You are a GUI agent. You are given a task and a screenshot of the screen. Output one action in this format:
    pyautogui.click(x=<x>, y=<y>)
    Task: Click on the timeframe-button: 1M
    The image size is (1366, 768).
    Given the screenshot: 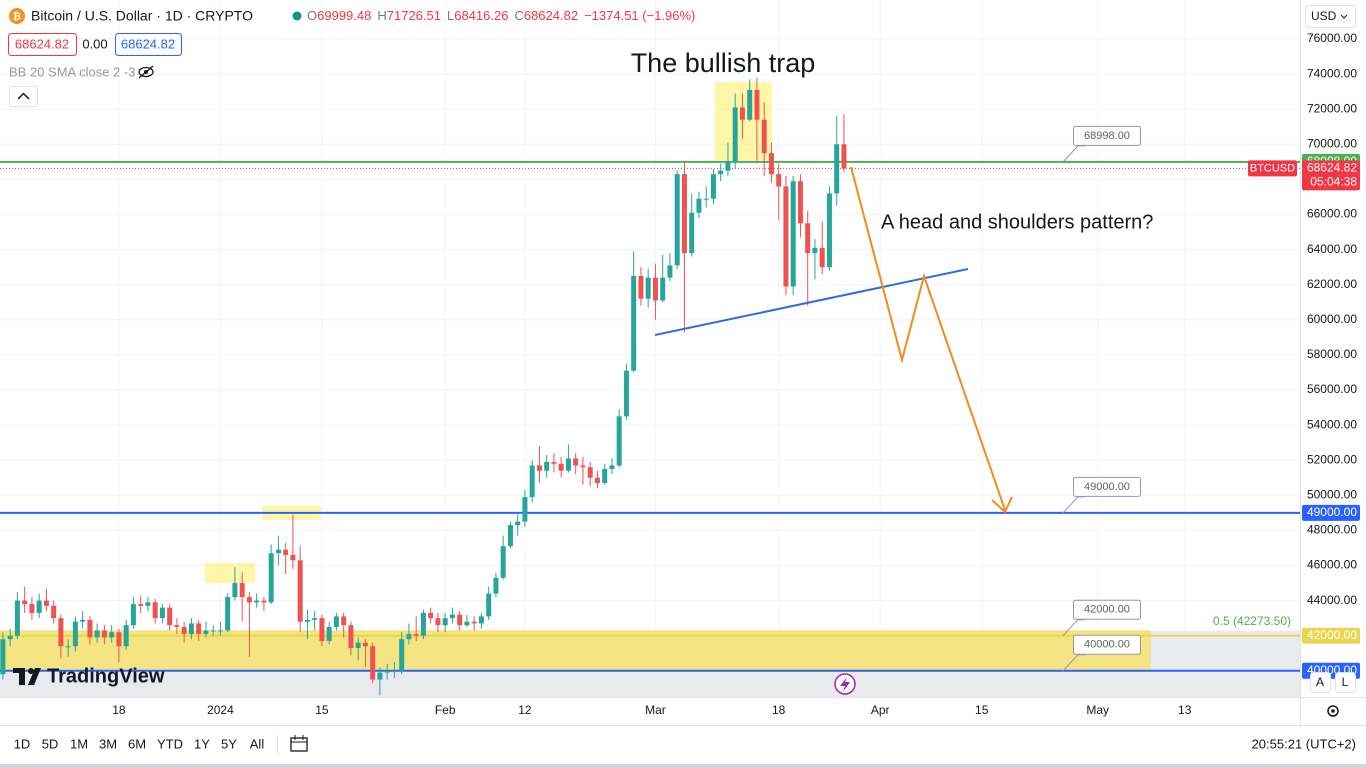 What is the action you would take?
    pyautogui.click(x=79, y=743)
    